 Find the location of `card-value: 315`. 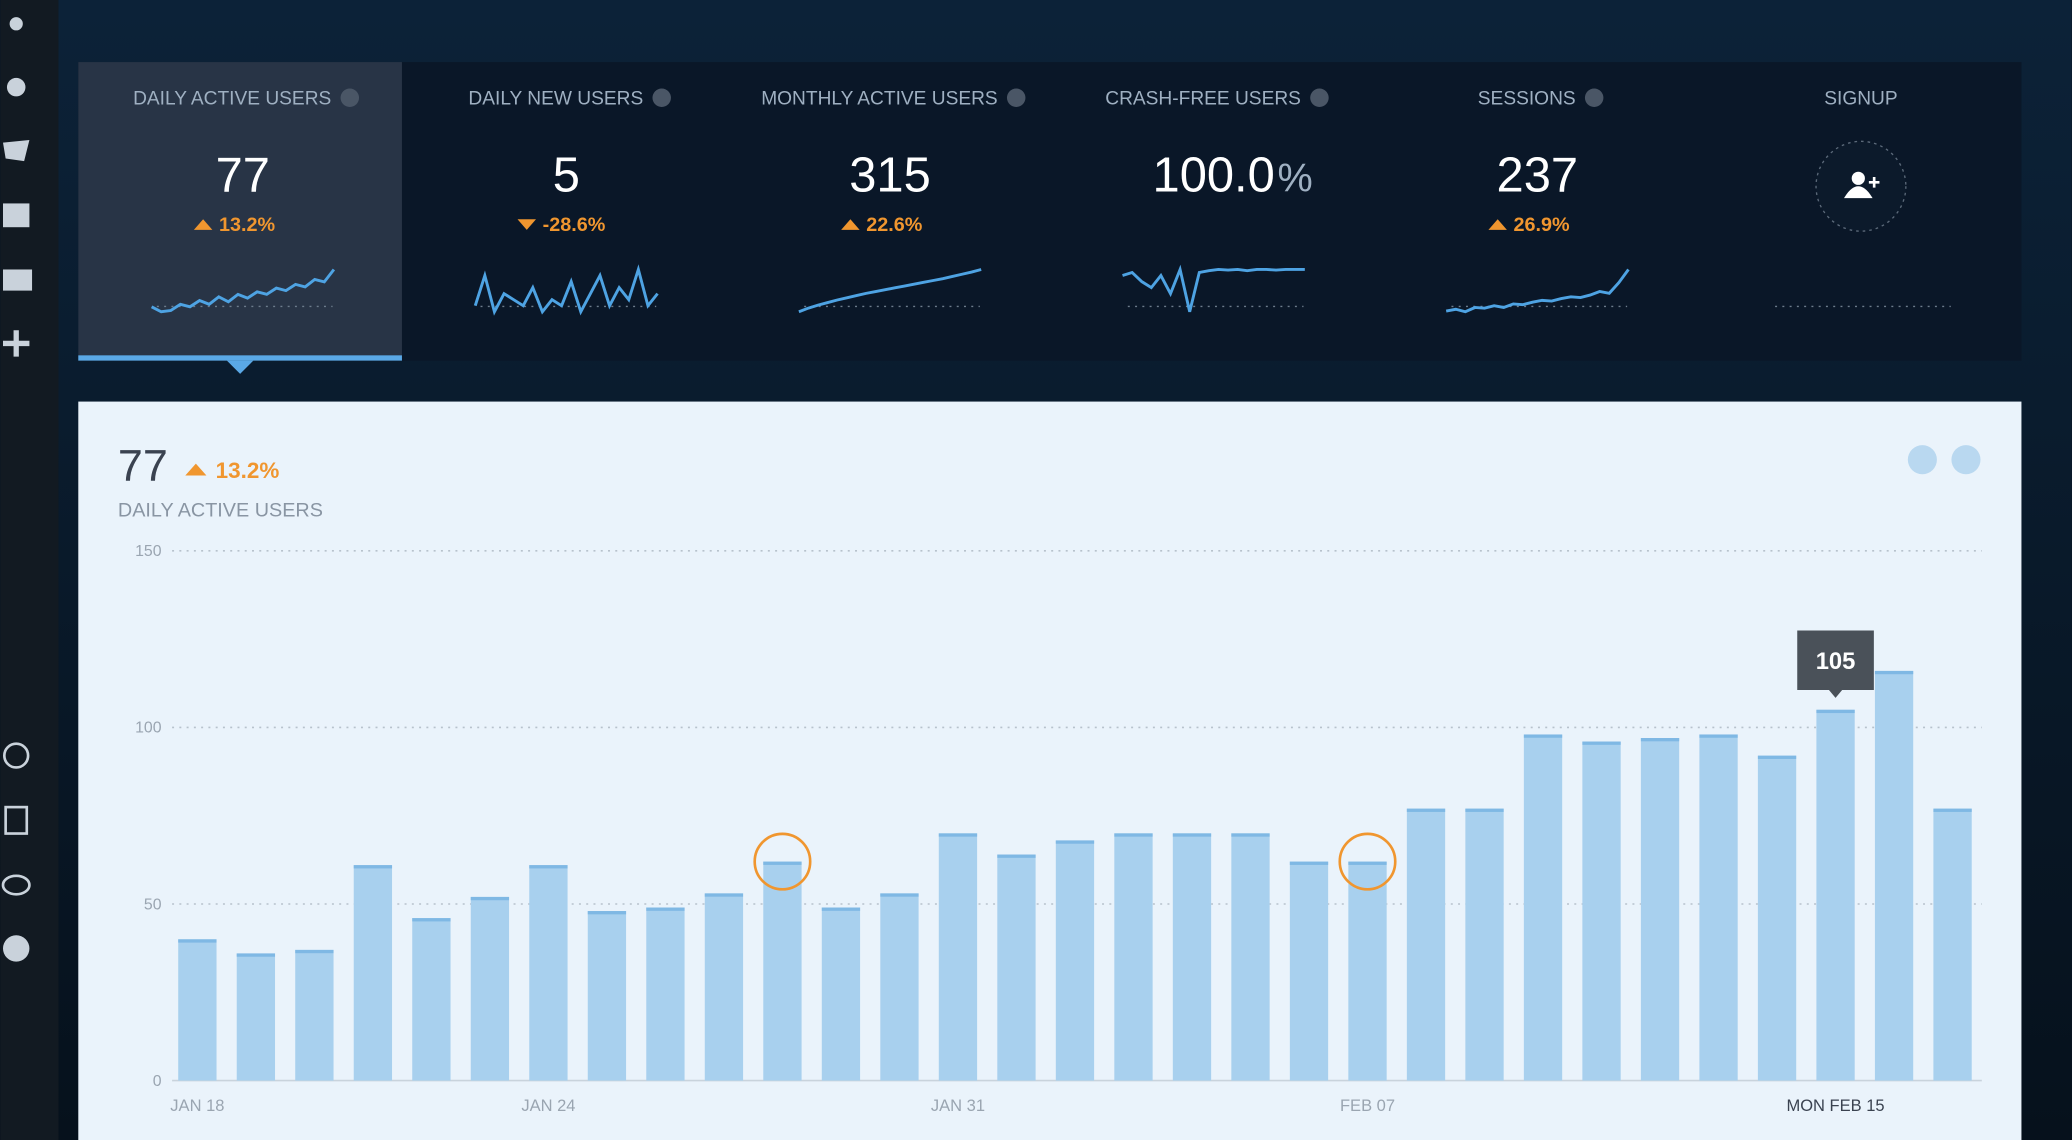

card-value: 315 is located at coordinates (890, 176).